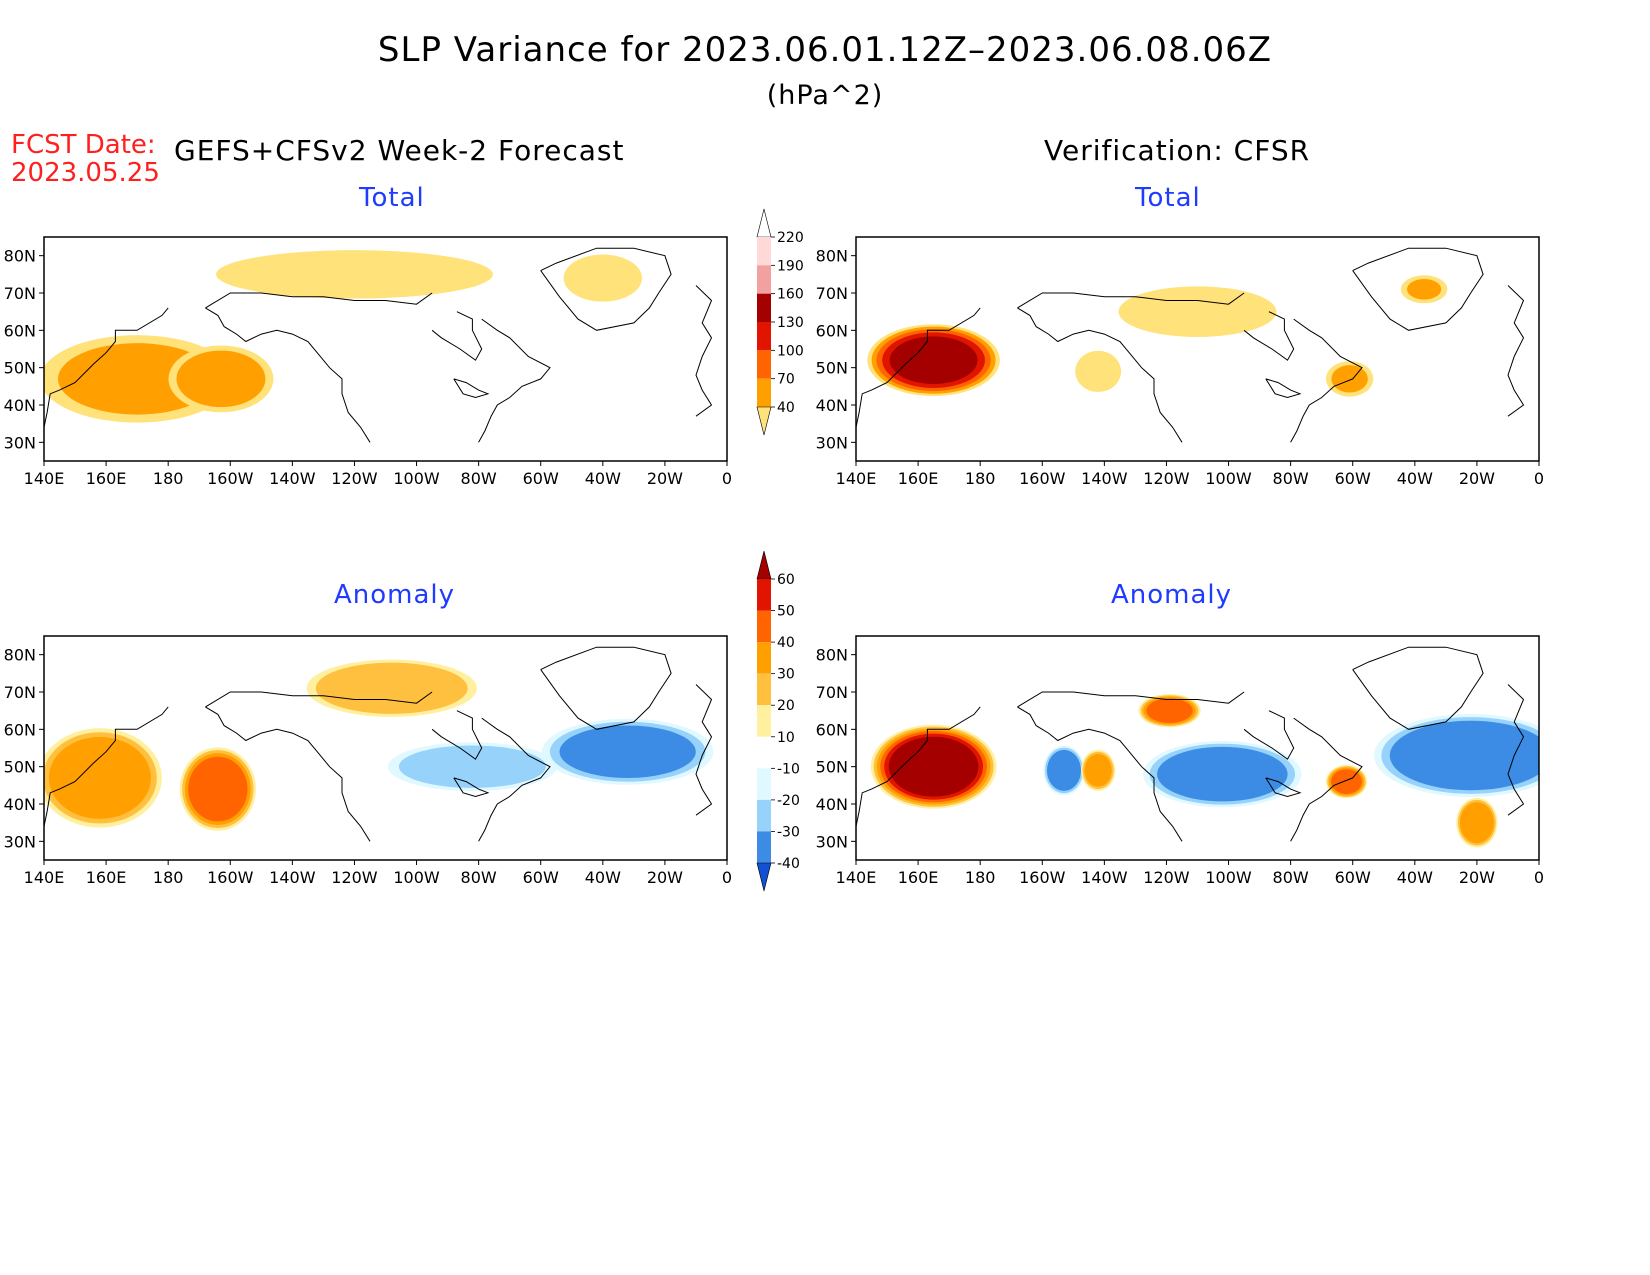  Describe the element at coordinates (790, 295) in the screenshot. I see `colorbar-label: 160` at that location.